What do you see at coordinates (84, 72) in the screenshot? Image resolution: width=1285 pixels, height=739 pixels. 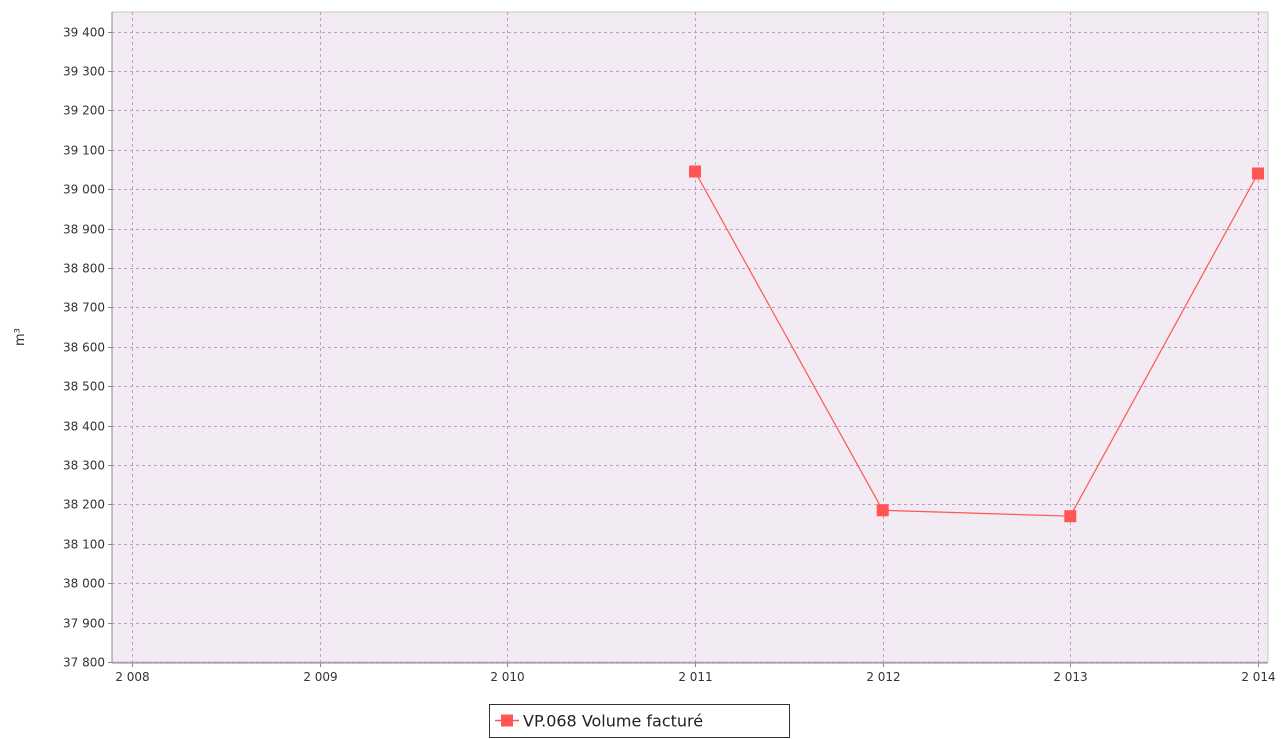 I see `y-tick-label: 39 300` at bounding box center [84, 72].